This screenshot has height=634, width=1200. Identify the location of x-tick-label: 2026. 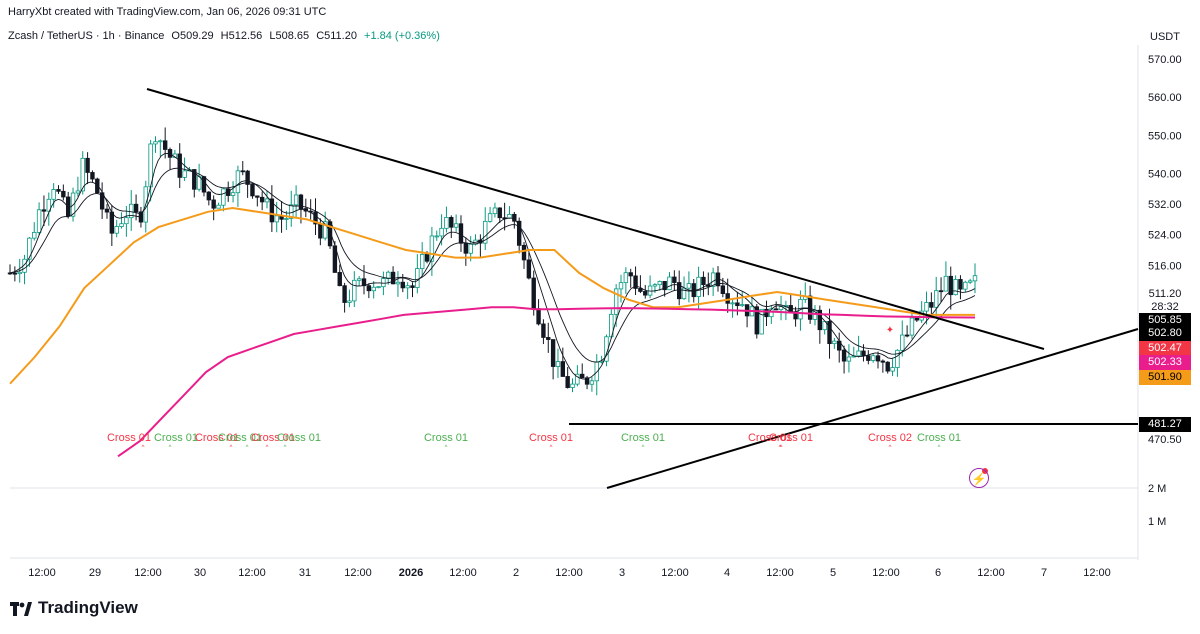
(411, 573).